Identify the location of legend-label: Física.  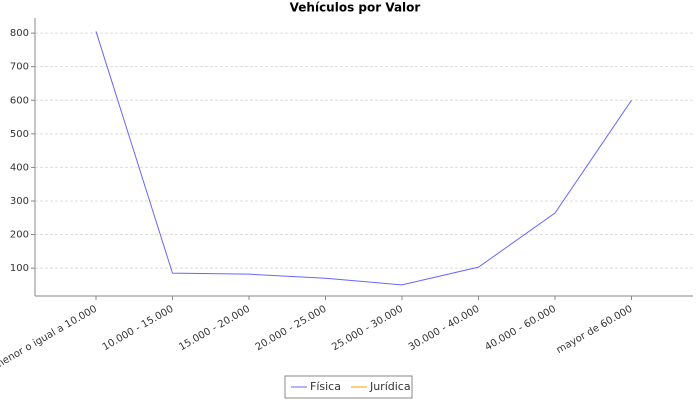
(325, 386).